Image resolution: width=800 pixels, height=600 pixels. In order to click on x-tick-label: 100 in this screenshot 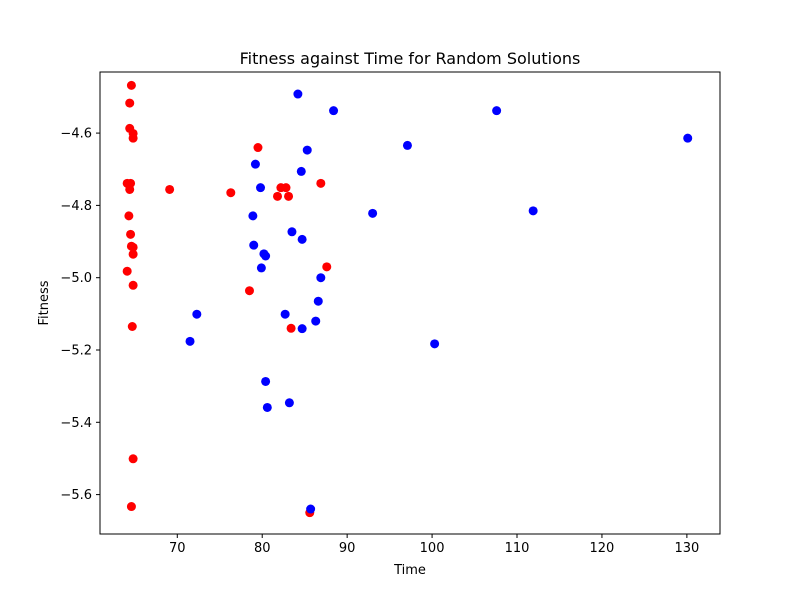, I will do `click(432, 548)`.